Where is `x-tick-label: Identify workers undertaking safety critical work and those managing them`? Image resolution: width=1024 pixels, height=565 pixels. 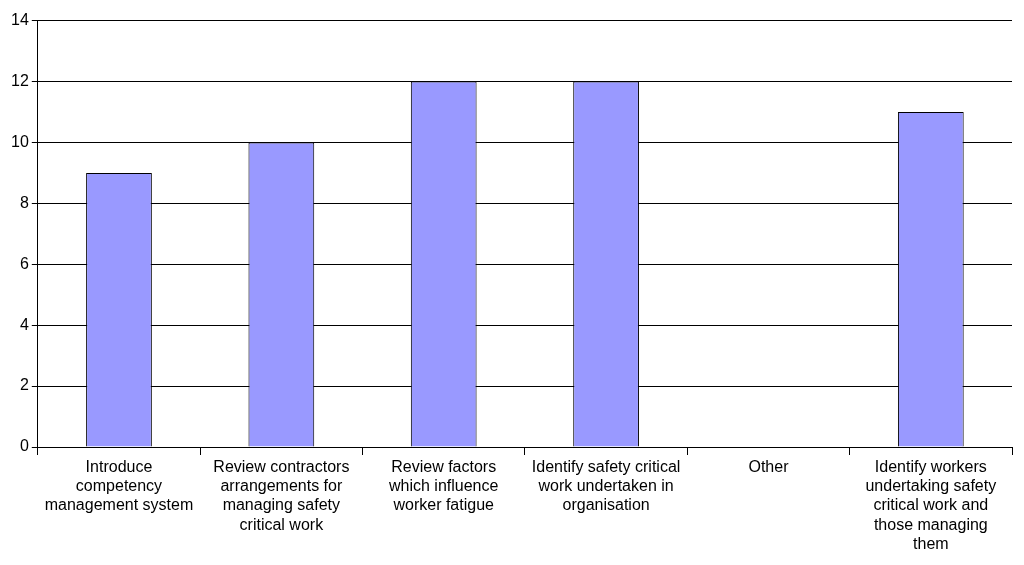 x-tick-label: Identify workers undertaking safety critical work and those managing them is located at coordinates (931, 505).